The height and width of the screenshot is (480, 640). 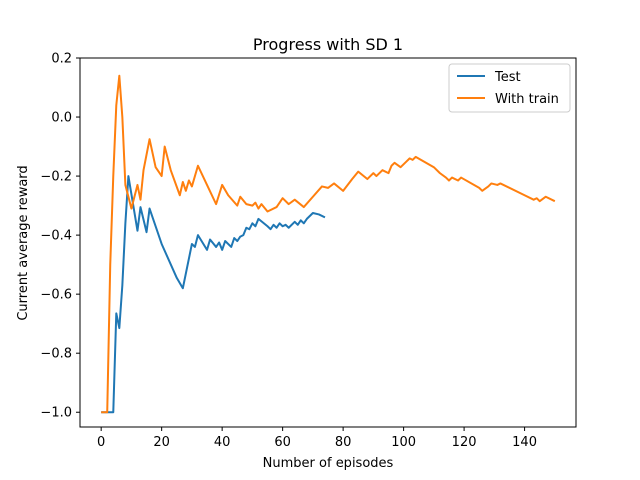 I want to click on y-tick-label: −0.6, so click(x=56, y=295).